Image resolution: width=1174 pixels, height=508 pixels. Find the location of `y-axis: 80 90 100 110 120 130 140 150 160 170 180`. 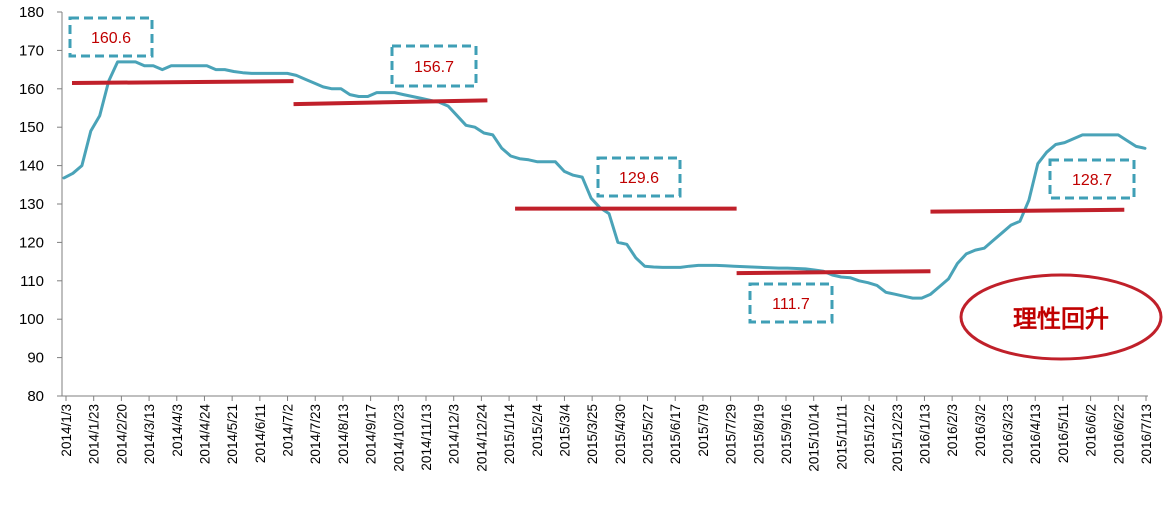

y-axis: 80 90 100 110 120 130 140 150 160 170 180 is located at coordinates (41, 204).